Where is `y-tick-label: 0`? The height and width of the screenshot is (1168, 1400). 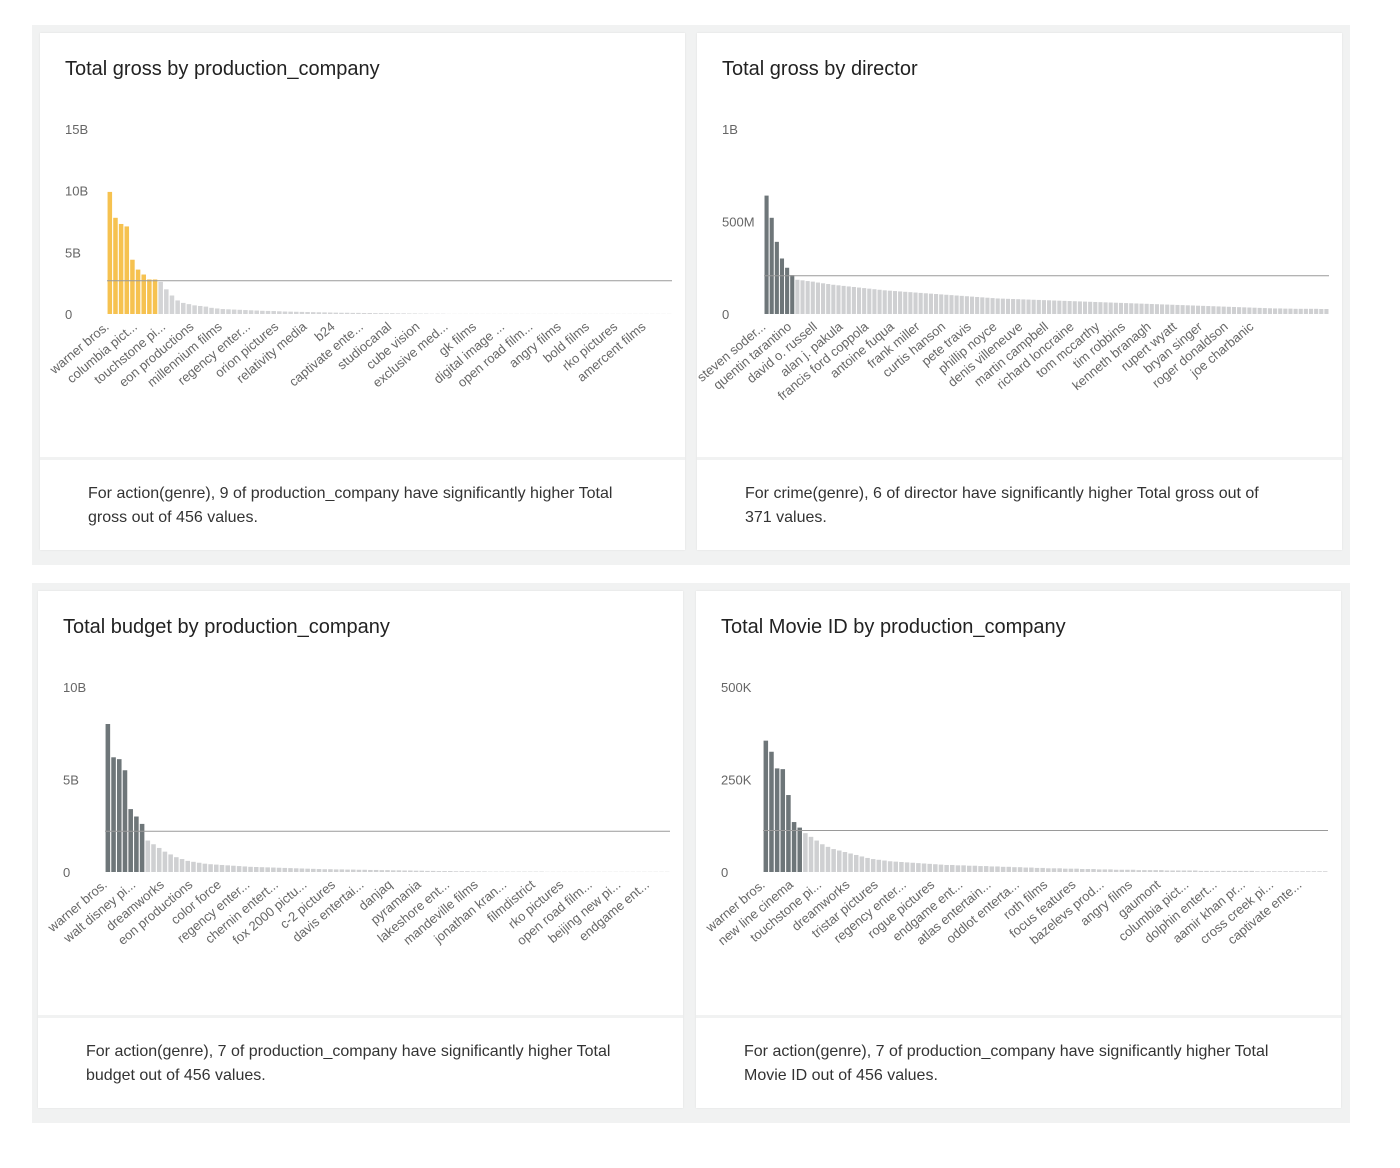
y-tick-label: 0 is located at coordinates (68, 314).